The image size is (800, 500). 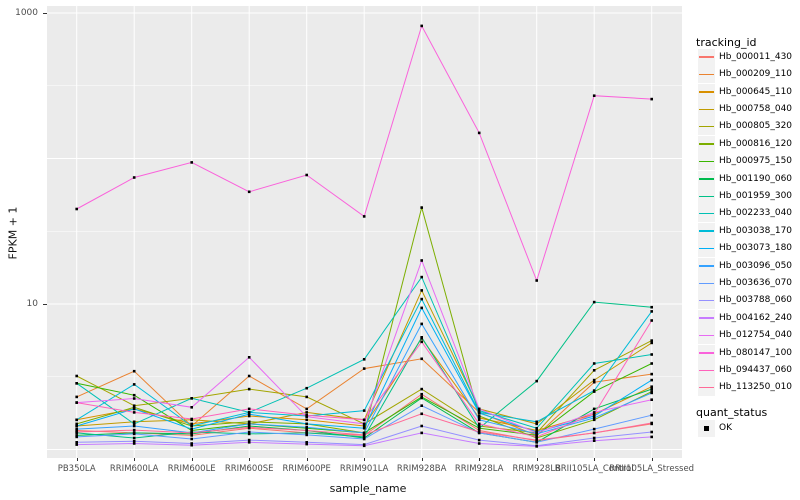 I want to click on legend-item-Hb_113250_010: Hb_113250_010, so click(x=748, y=388).